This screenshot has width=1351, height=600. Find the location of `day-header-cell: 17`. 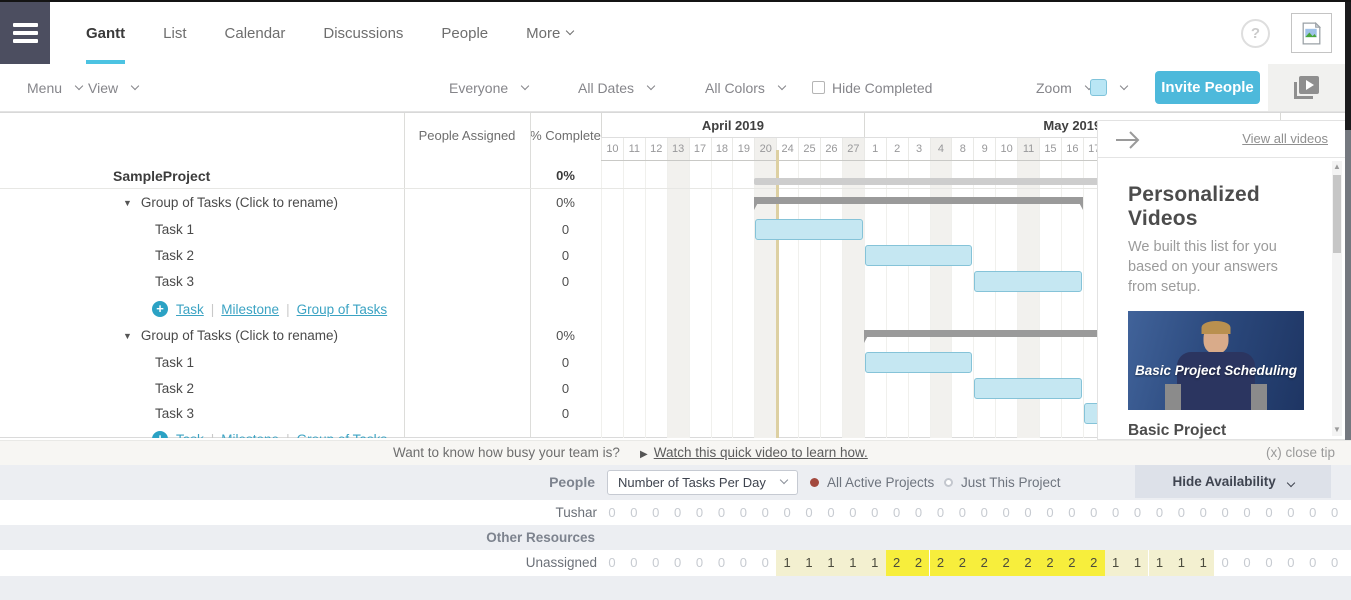

day-header-cell: 17 is located at coordinates (699, 149).